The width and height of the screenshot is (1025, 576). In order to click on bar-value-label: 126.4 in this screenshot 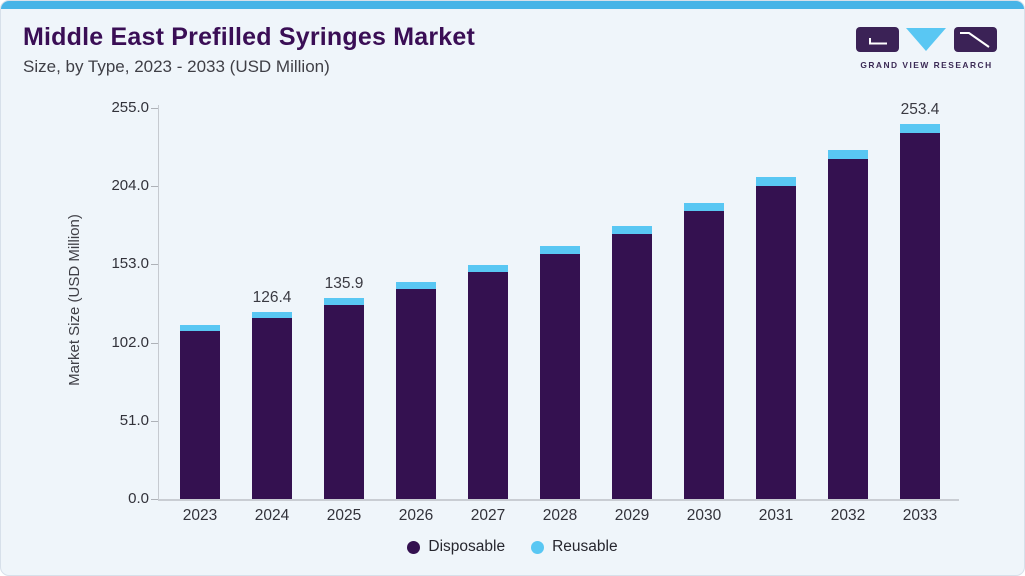, I will do `click(272, 297)`.